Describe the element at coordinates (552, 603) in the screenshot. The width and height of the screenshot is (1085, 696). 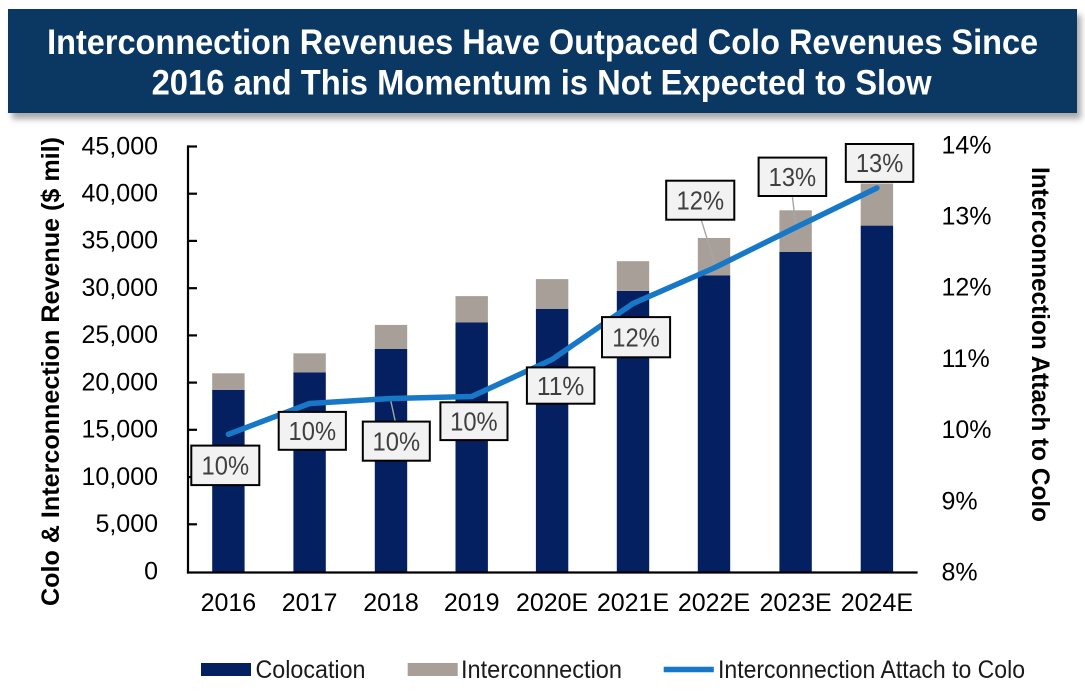
I see `svg-text: 2020E` at that location.